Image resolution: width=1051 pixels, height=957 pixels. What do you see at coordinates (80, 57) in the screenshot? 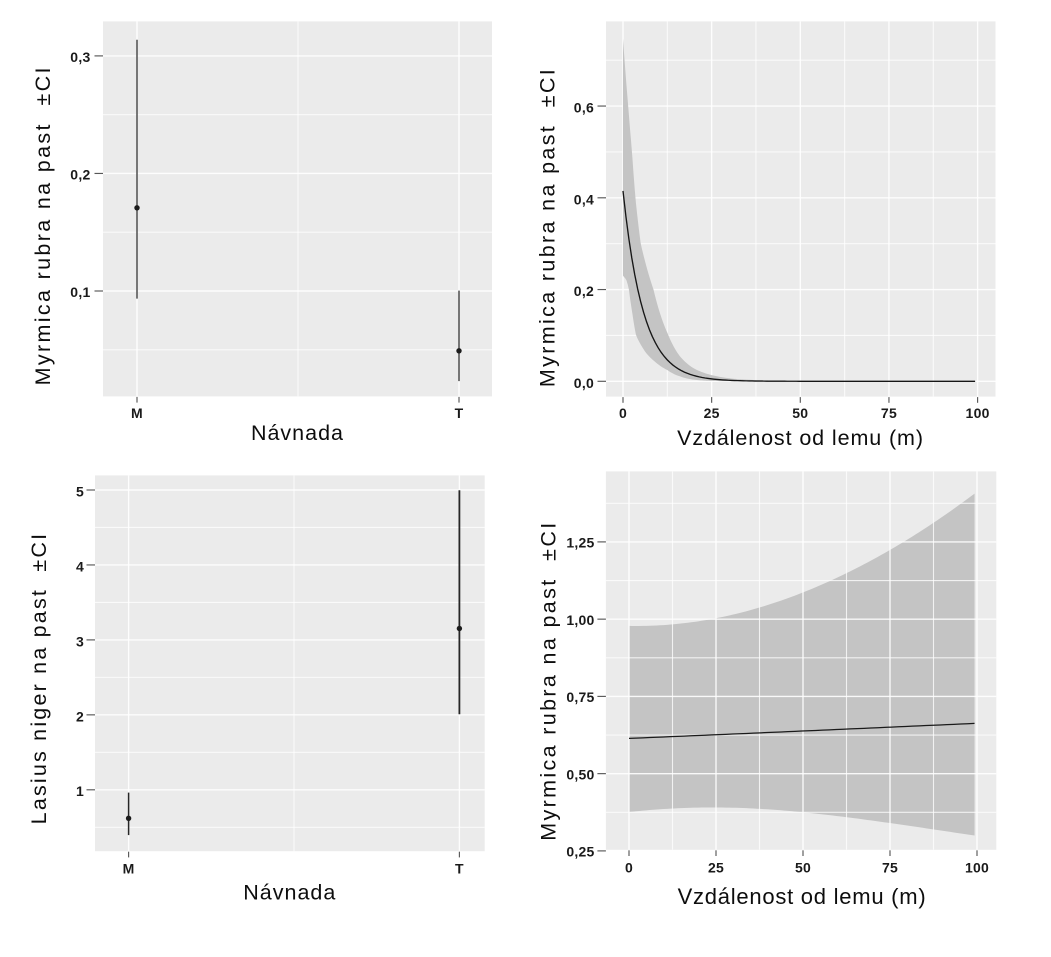
I see `svg-text: 0,3` at bounding box center [80, 57].